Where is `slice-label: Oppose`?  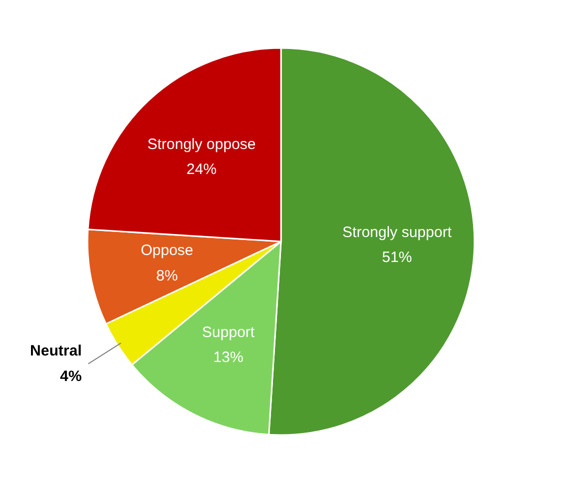 slice-label: Oppose is located at coordinates (167, 251).